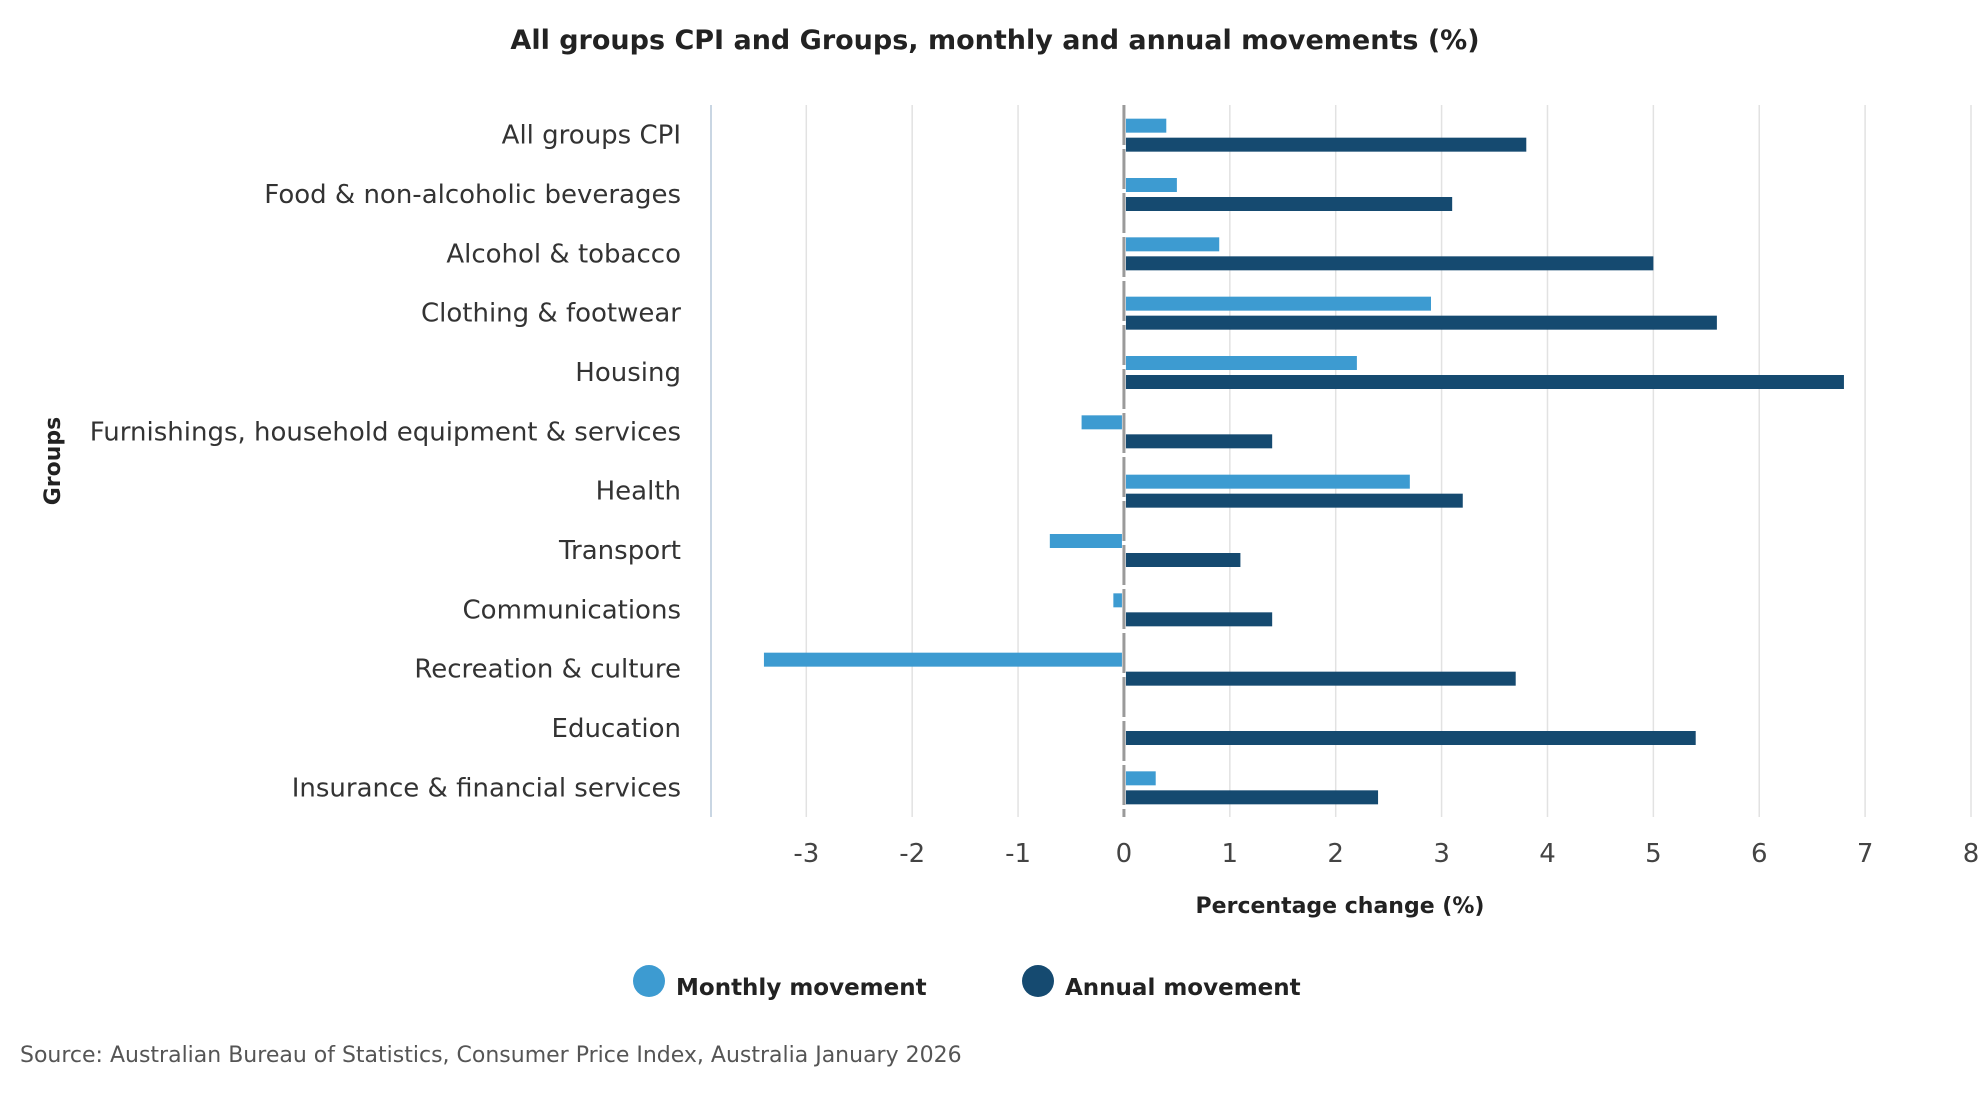 This screenshot has height=1100, width=1980. Describe the element at coordinates (472, 195) in the screenshot. I see `category-label: Food & non-alcoholic beverages` at that location.